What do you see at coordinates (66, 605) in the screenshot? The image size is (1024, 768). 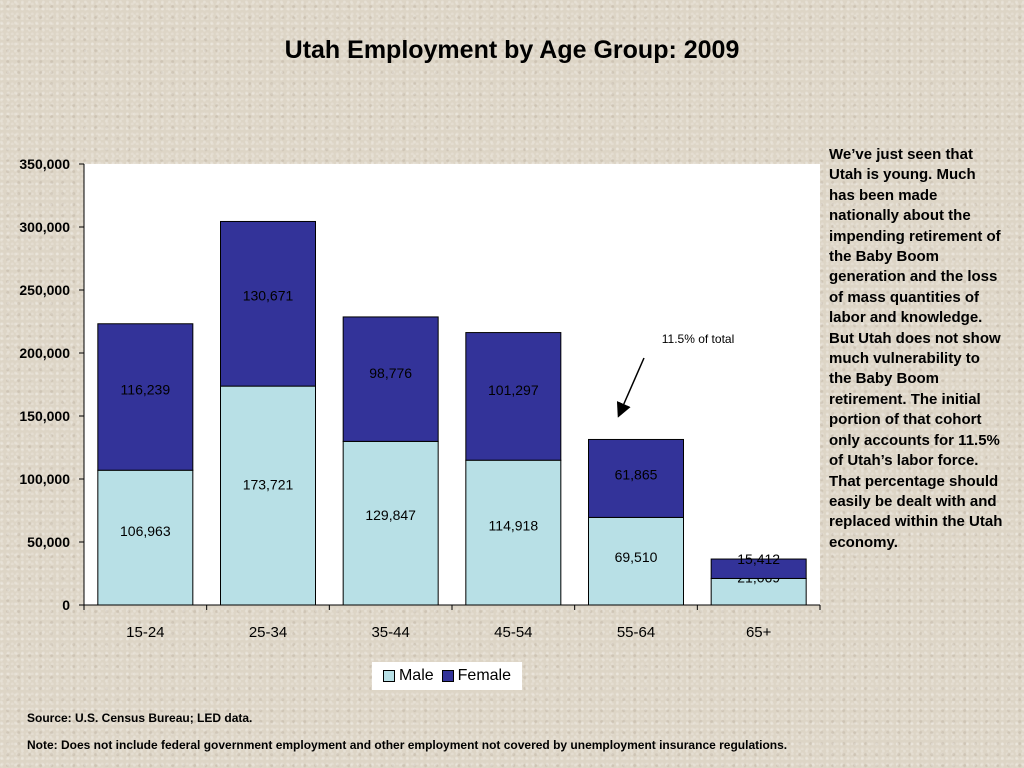 I see `y-tick-label: 0` at bounding box center [66, 605].